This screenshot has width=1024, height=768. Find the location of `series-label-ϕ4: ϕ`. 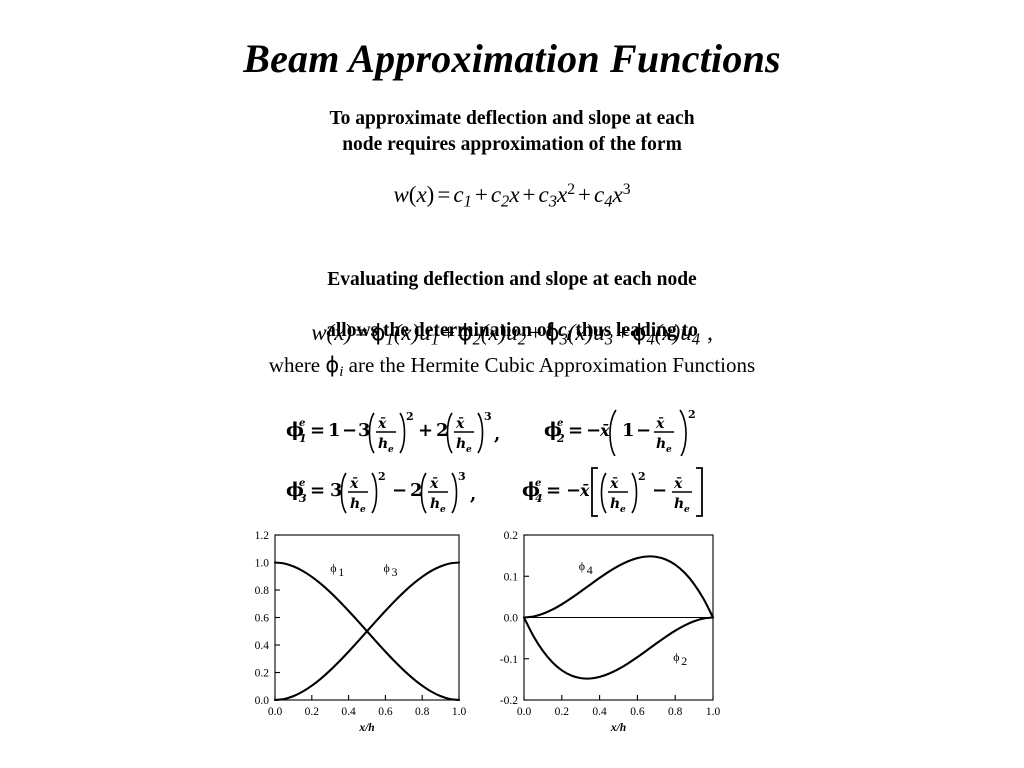

series-label-ϕ4: ϕ is located at coordinates (582, 566).